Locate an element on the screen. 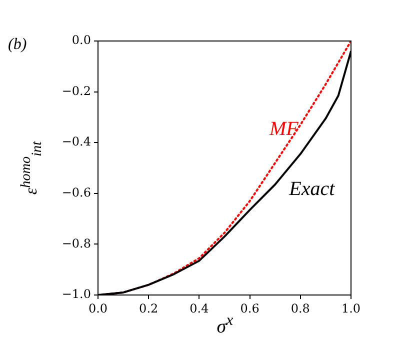  y-tick-label: −0.8 is located at coordinates (76, 243).